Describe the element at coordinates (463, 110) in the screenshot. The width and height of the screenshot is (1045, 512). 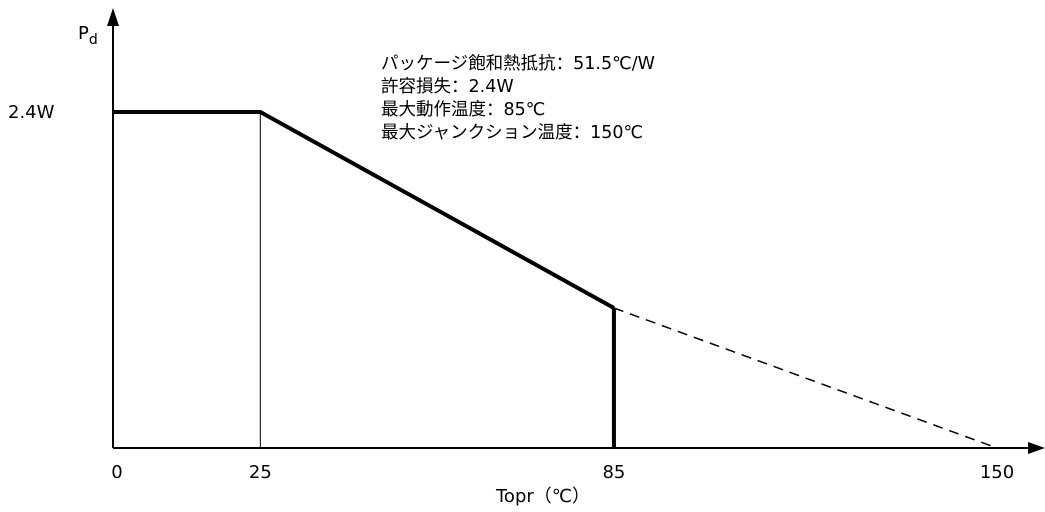
I see `annotation-max-operating-temp: 最大動作温度：85℃` at that location.